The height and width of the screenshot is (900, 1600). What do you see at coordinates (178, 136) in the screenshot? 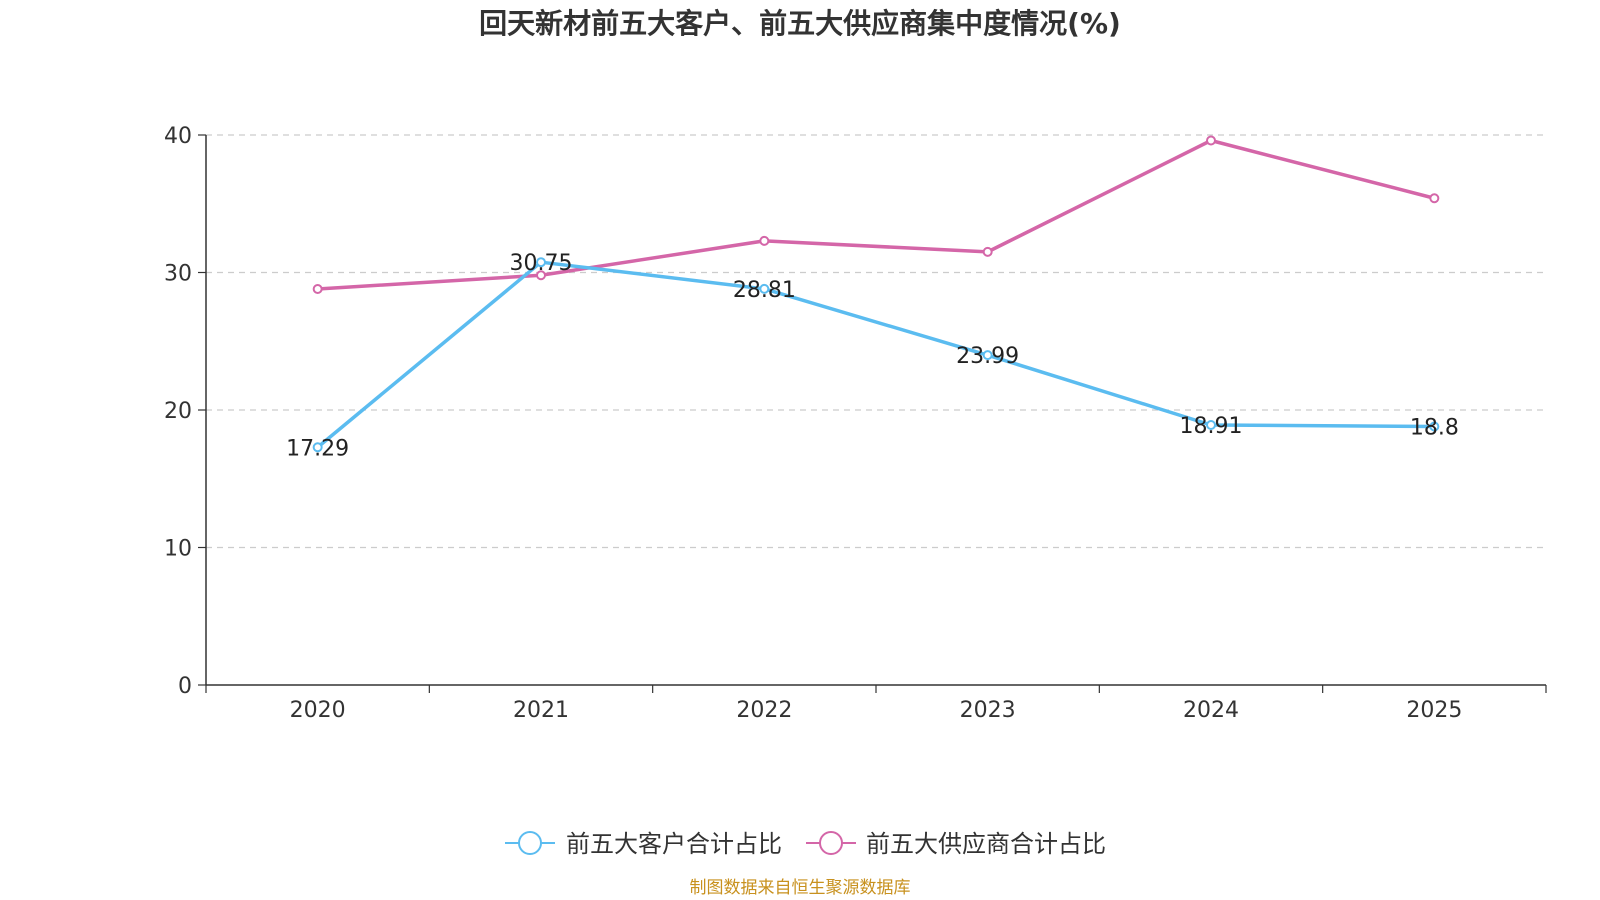
I see `y-tick-label: 40` at bounding box center [178, 136].